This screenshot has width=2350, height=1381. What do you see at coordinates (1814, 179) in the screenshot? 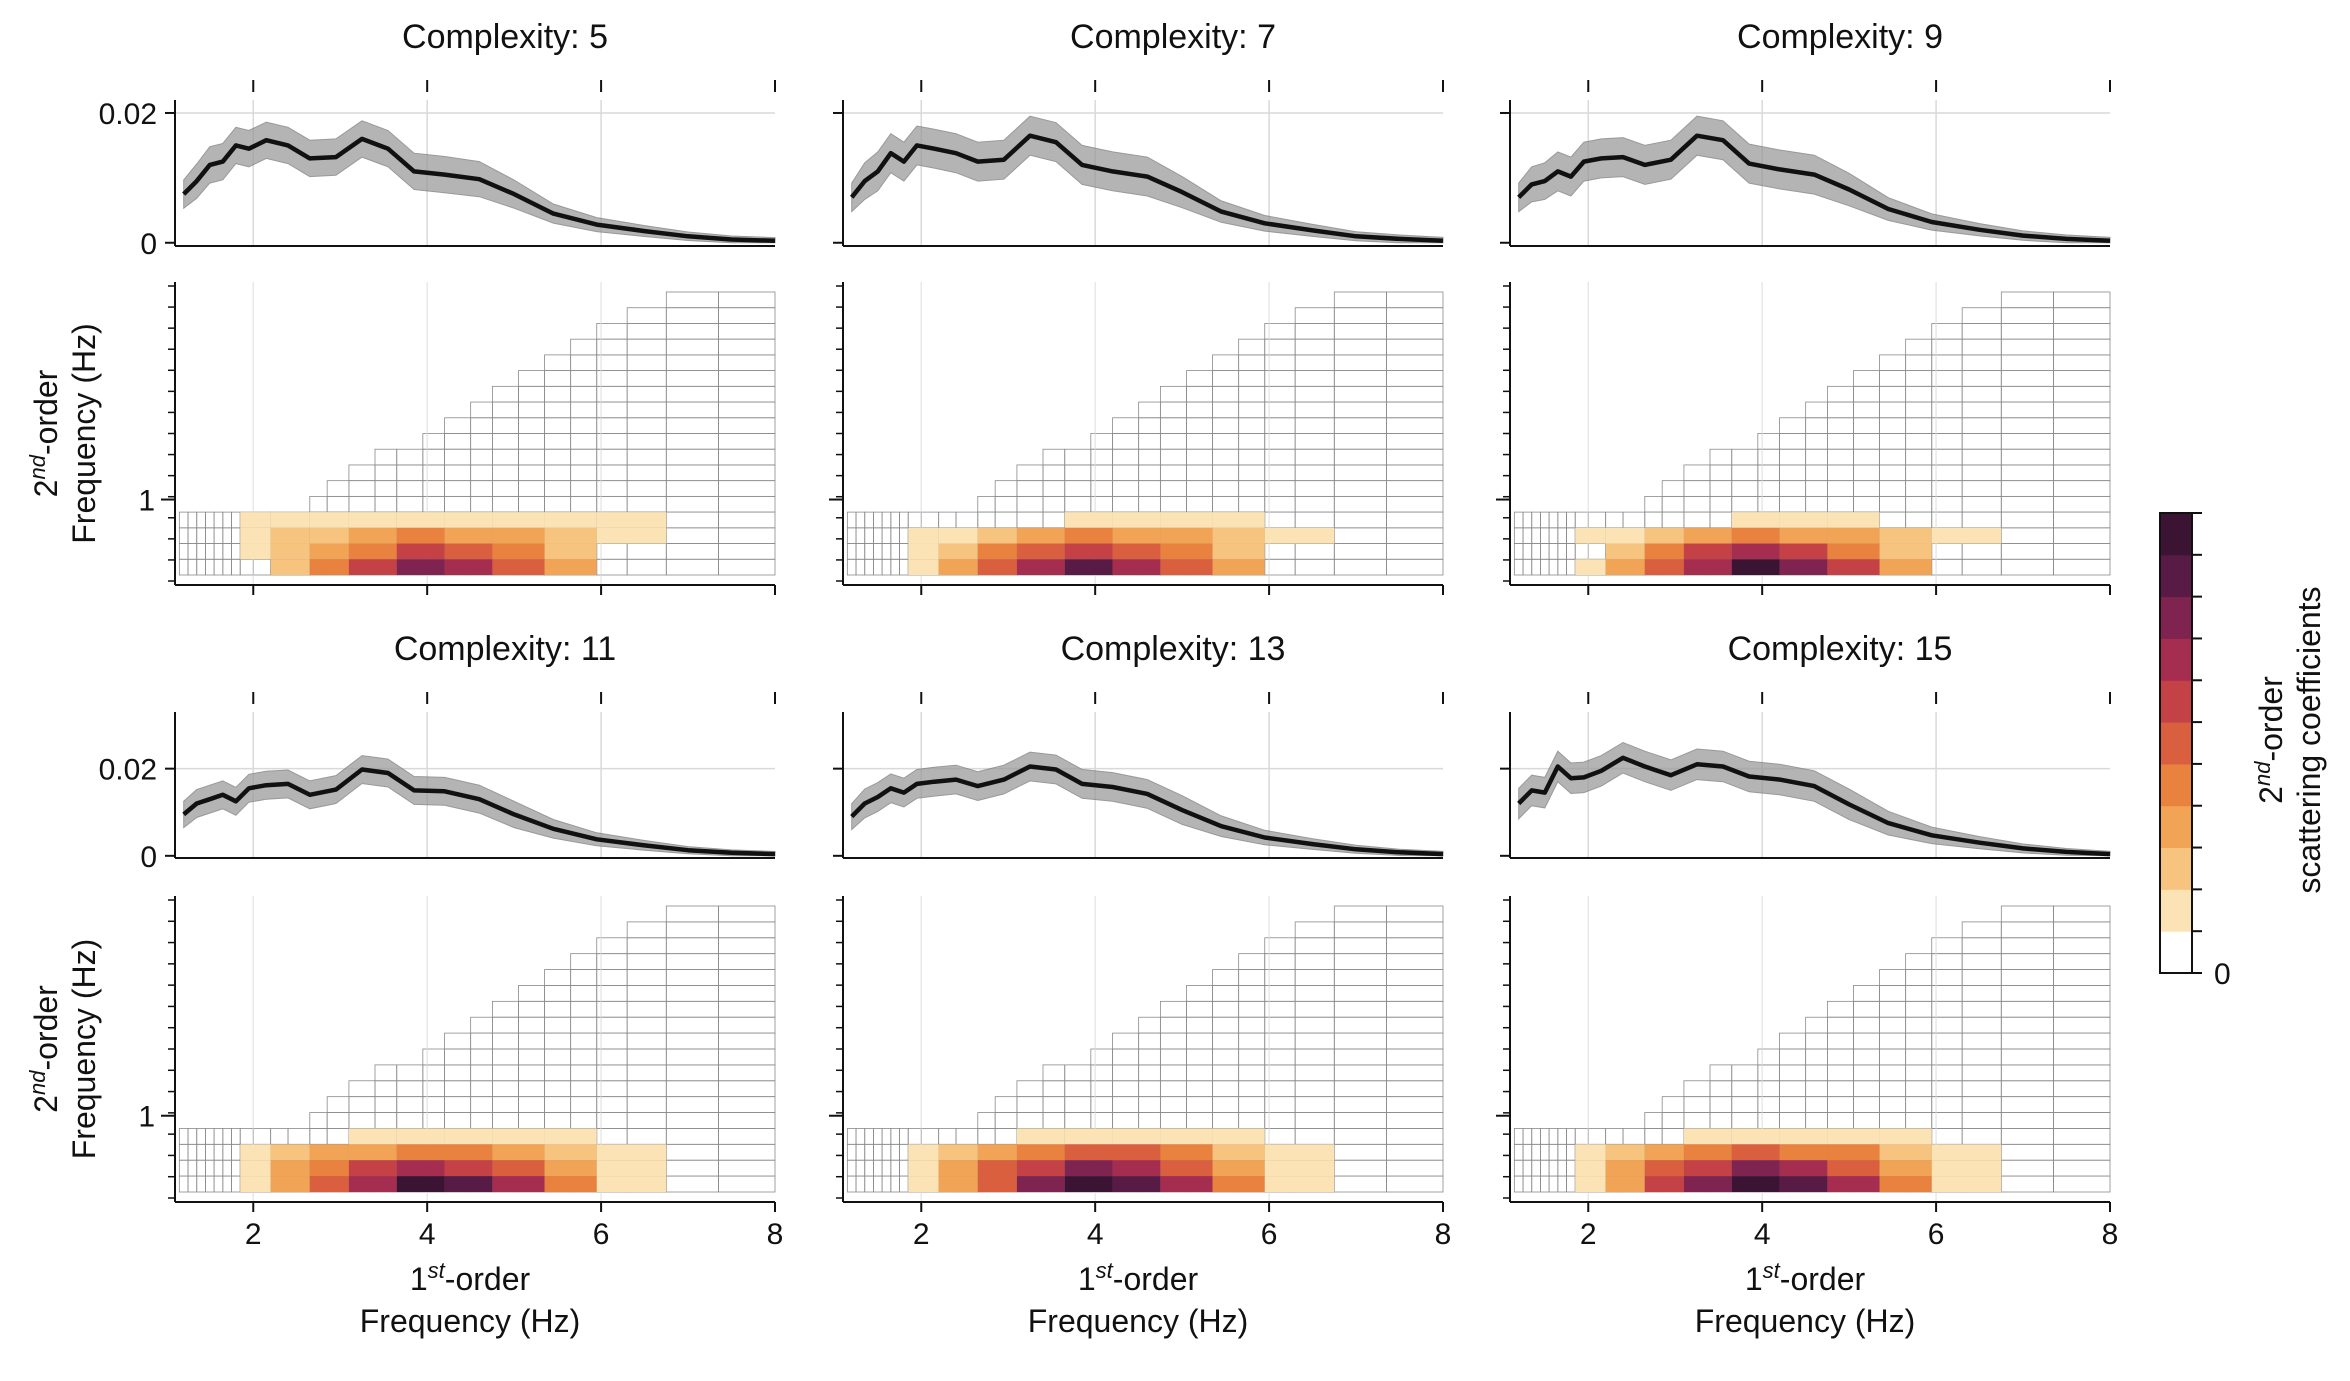
I see `error-band` at bounding box center [1814, 179].